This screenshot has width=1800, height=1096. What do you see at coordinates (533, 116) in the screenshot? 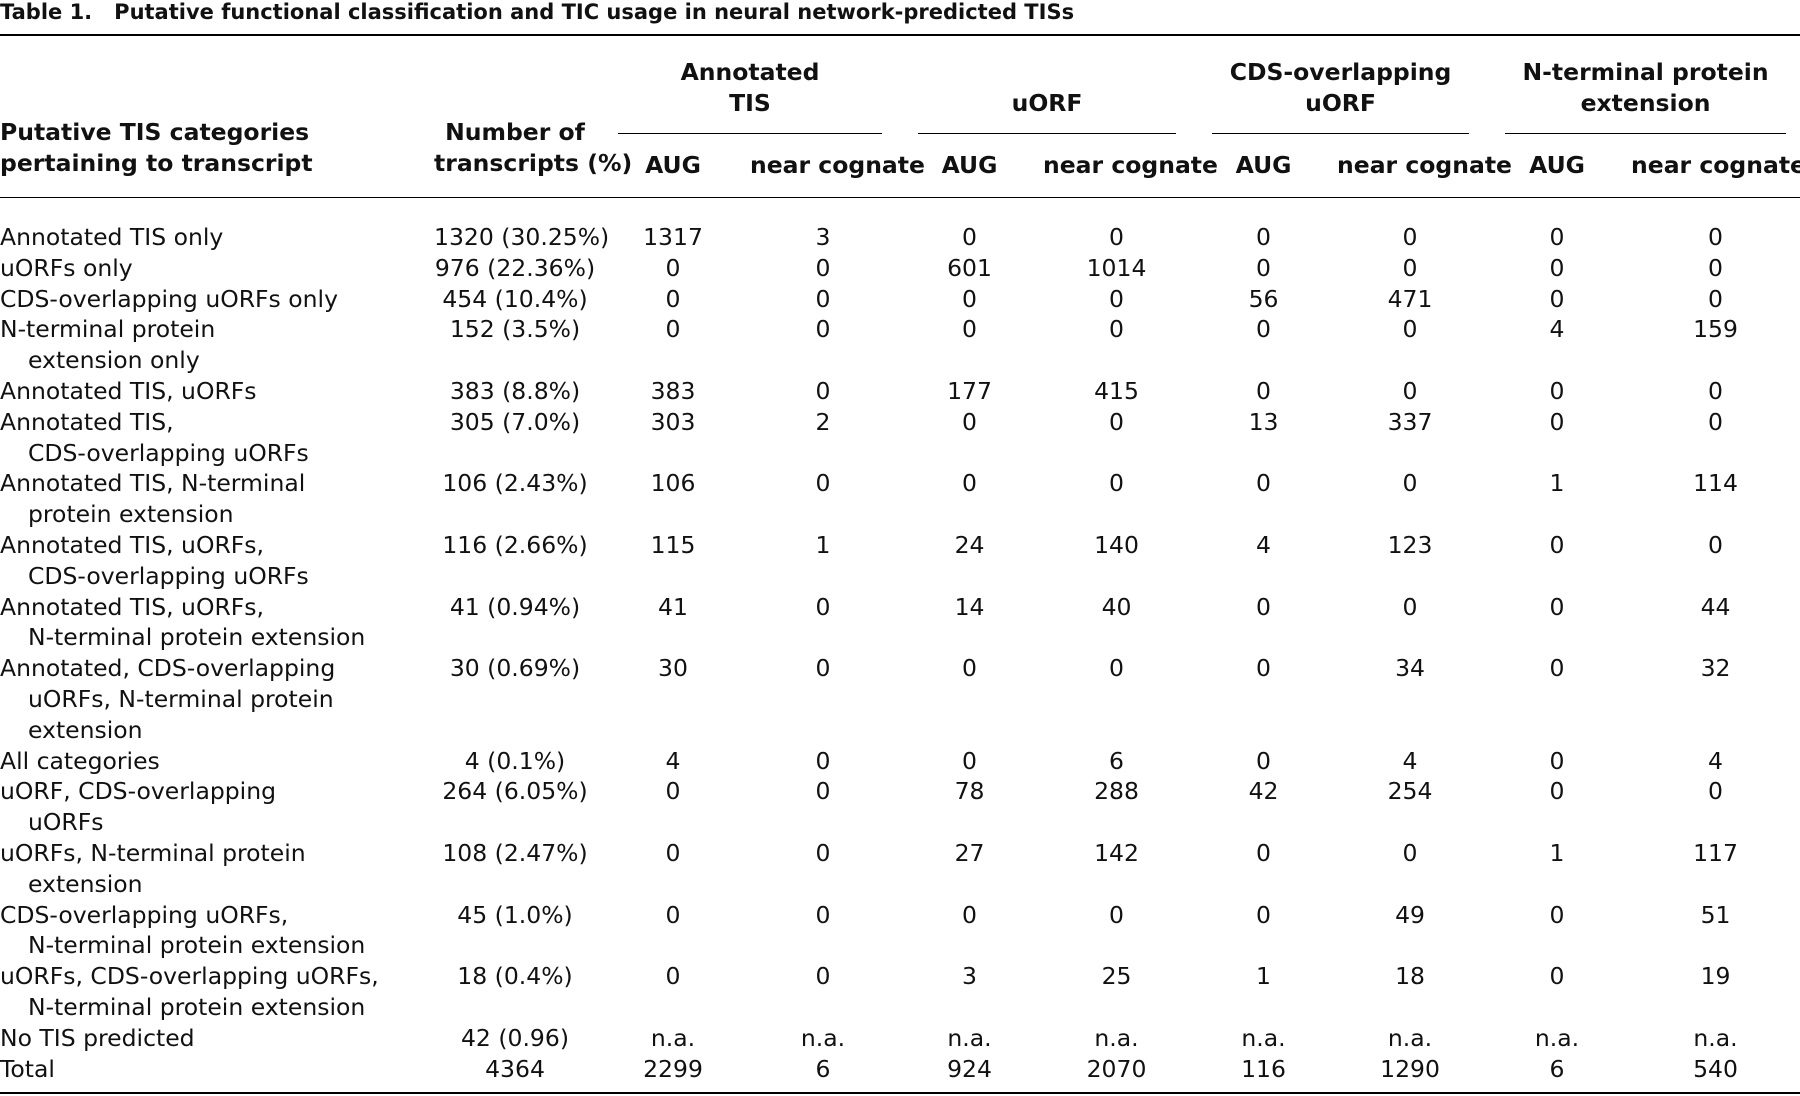
I see `header-cell: Number of transcripts (%)` at bounding box center [533, 116].